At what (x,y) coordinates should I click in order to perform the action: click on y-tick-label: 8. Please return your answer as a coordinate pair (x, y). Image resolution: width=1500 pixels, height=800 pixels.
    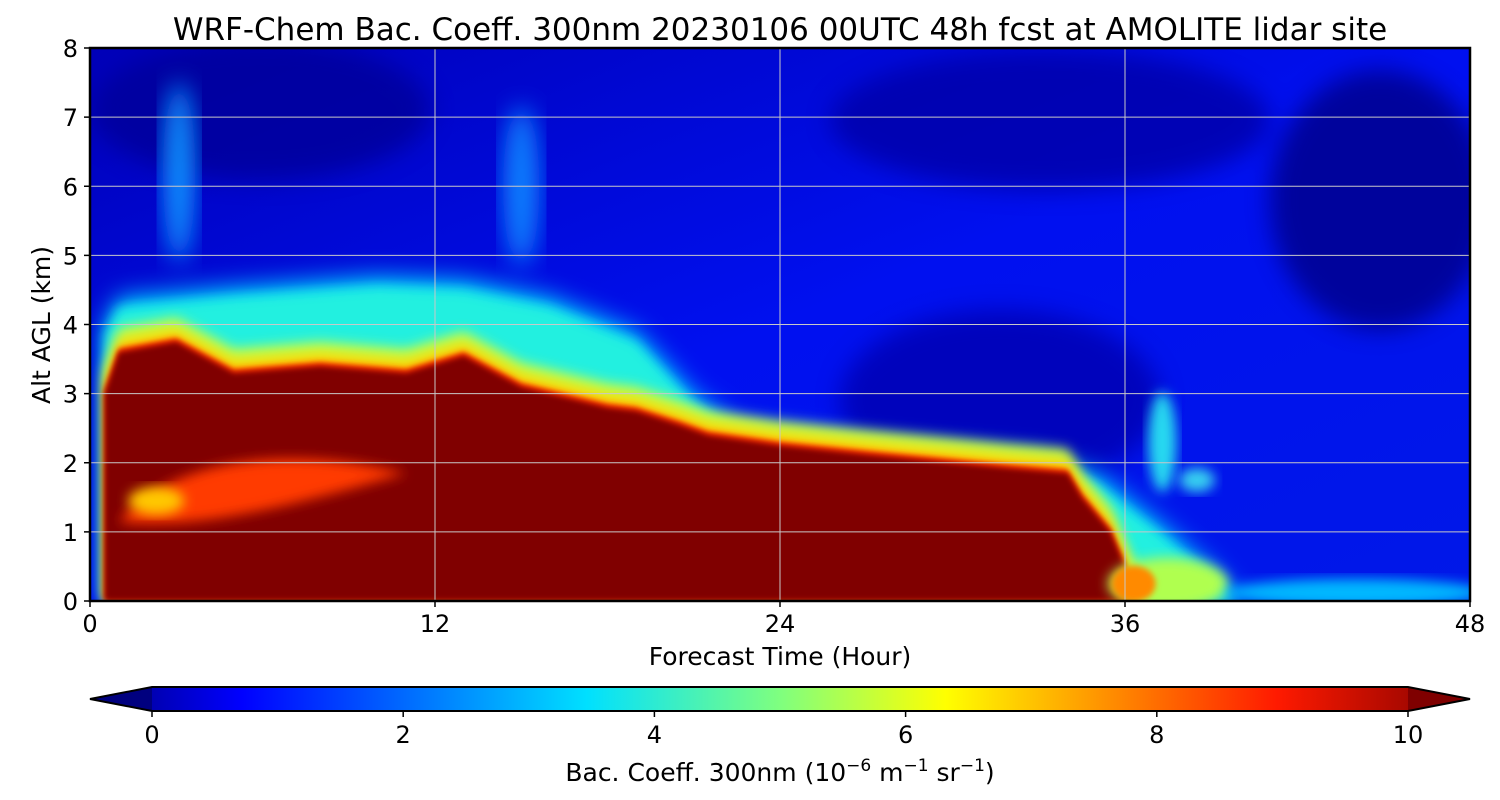
    Looking at the image, I should click on (70, 49).